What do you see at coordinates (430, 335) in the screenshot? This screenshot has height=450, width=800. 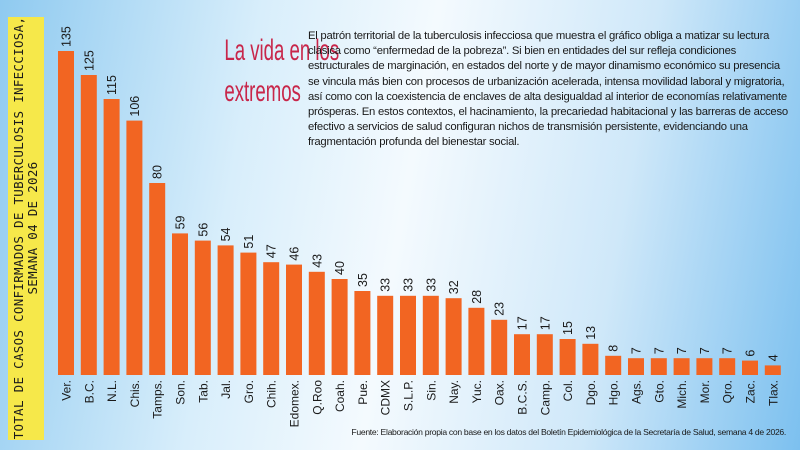 I see `bar-Sin.` at bounding box center [430, 335].